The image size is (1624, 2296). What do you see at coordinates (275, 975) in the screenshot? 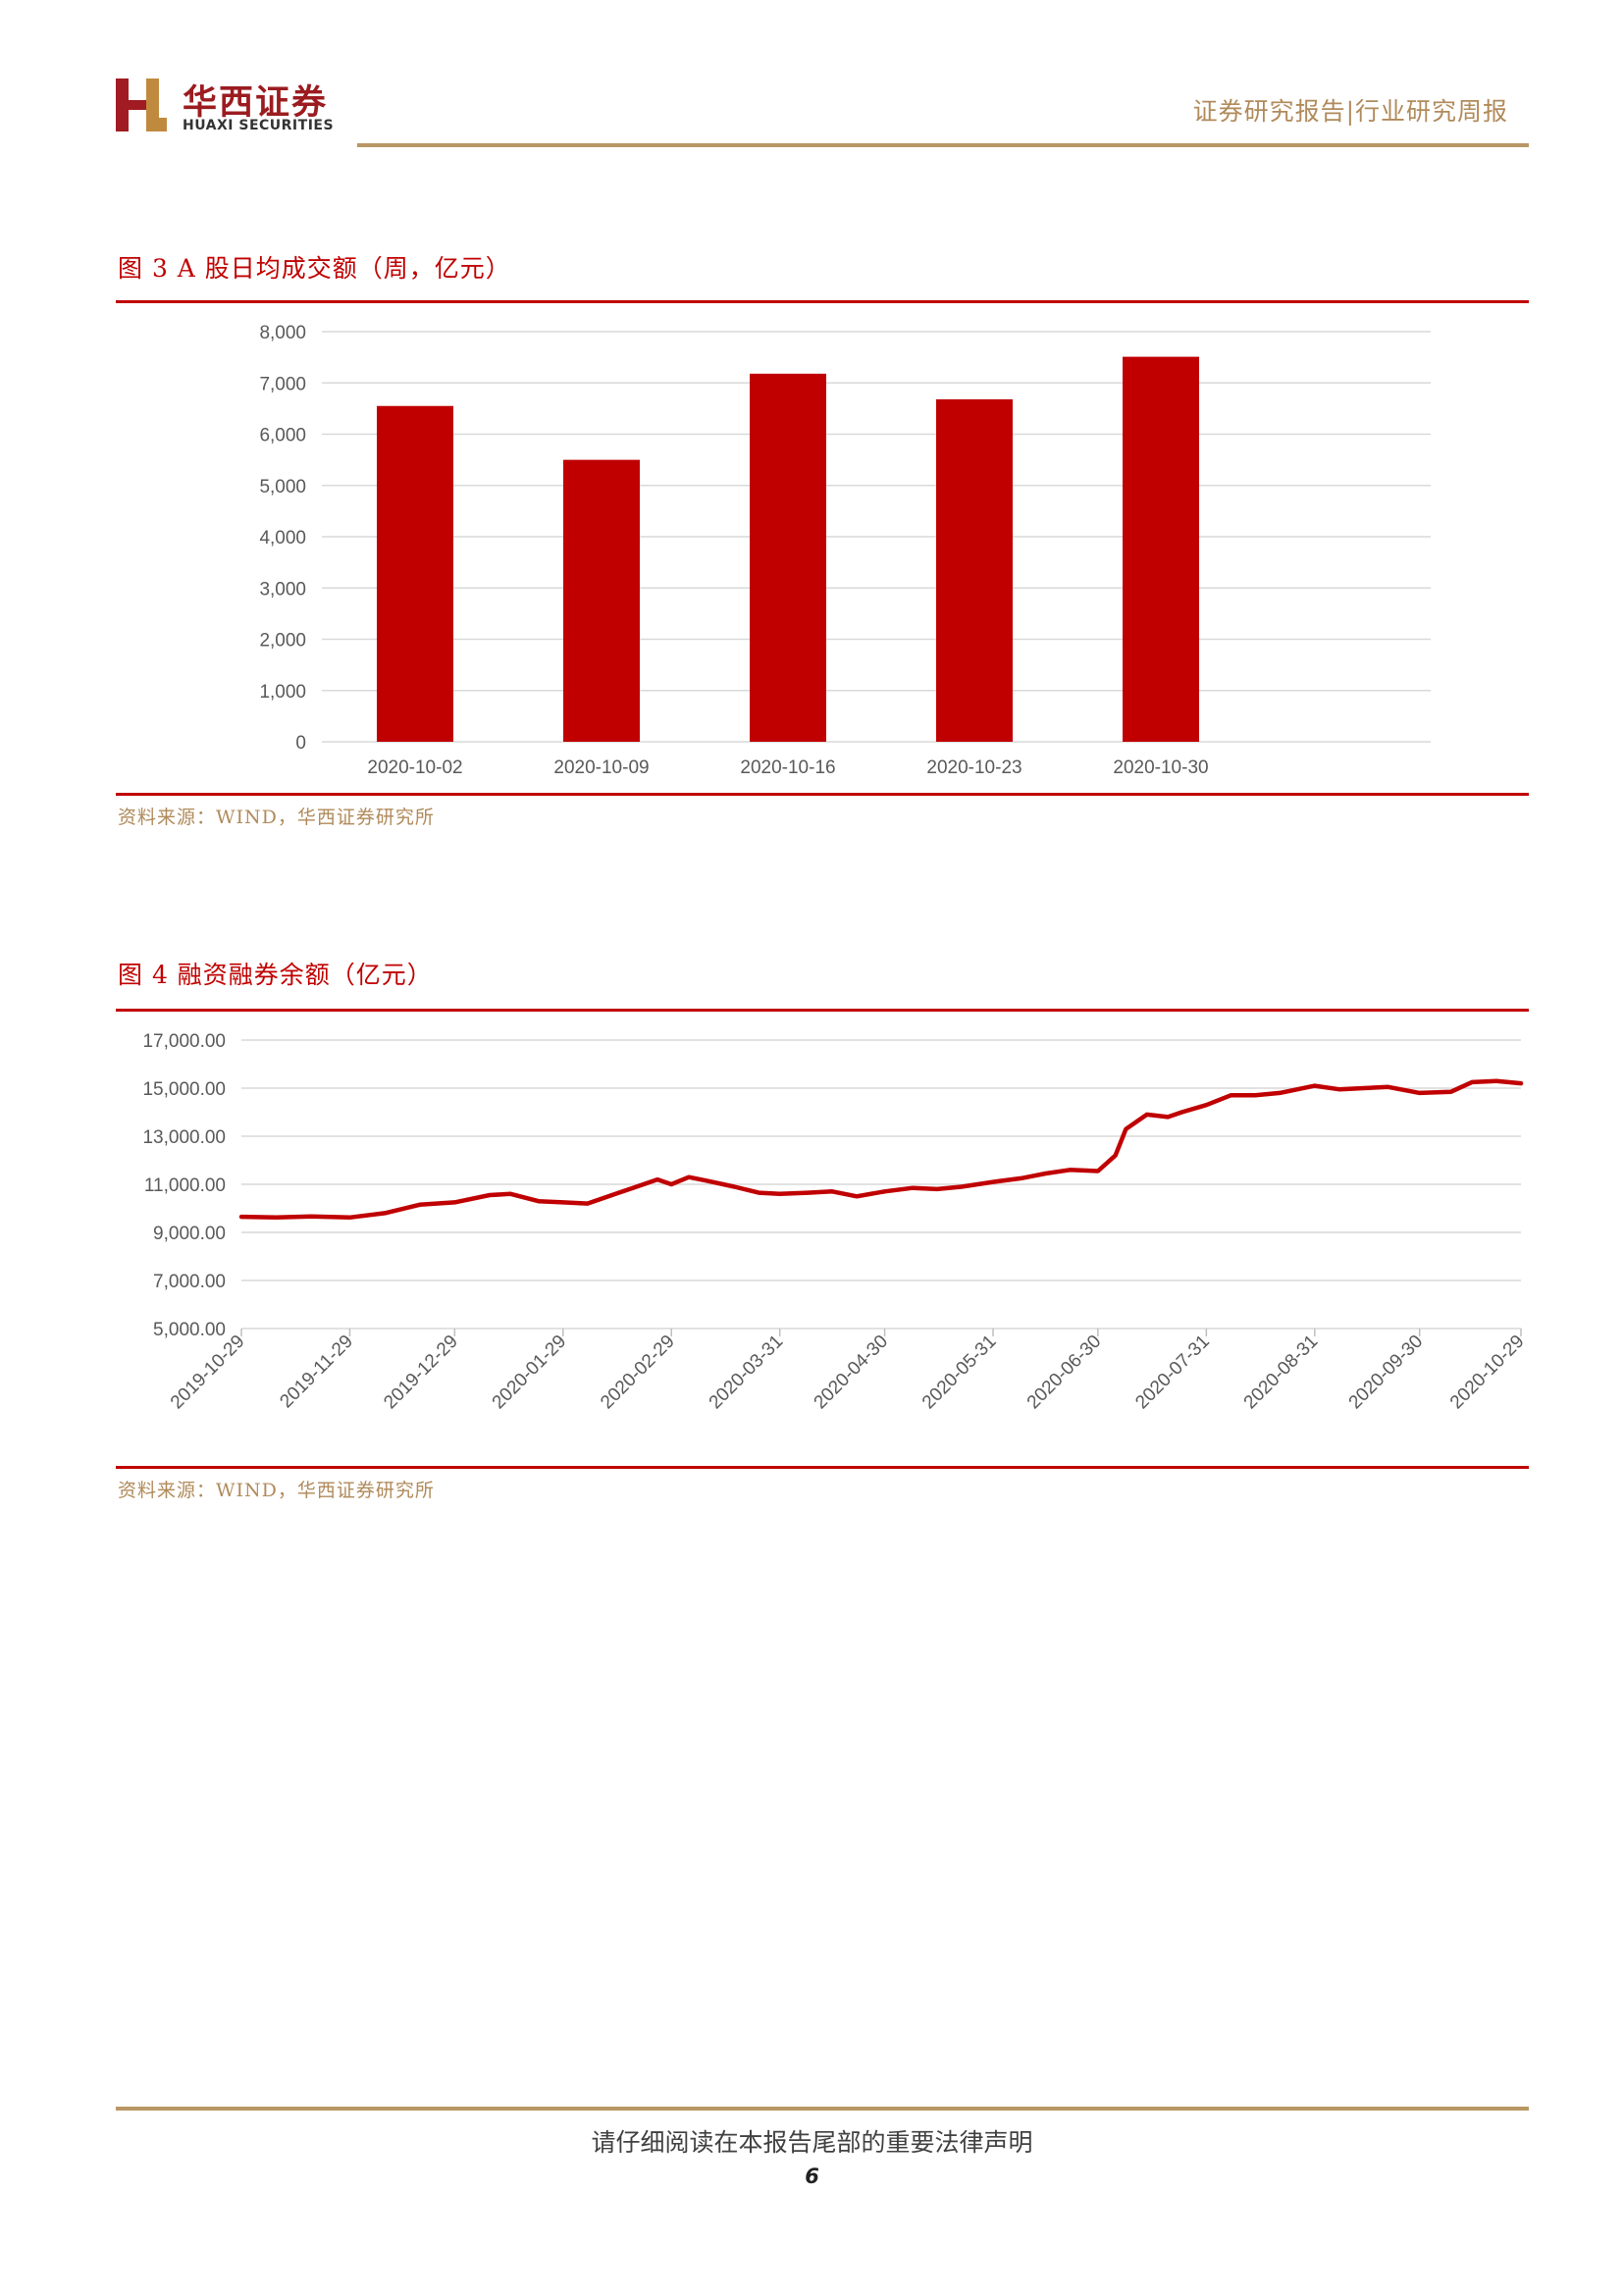
I see `figure4-title: 图 4 融资融券余额（亿元）` at bounding box center [275, 975].